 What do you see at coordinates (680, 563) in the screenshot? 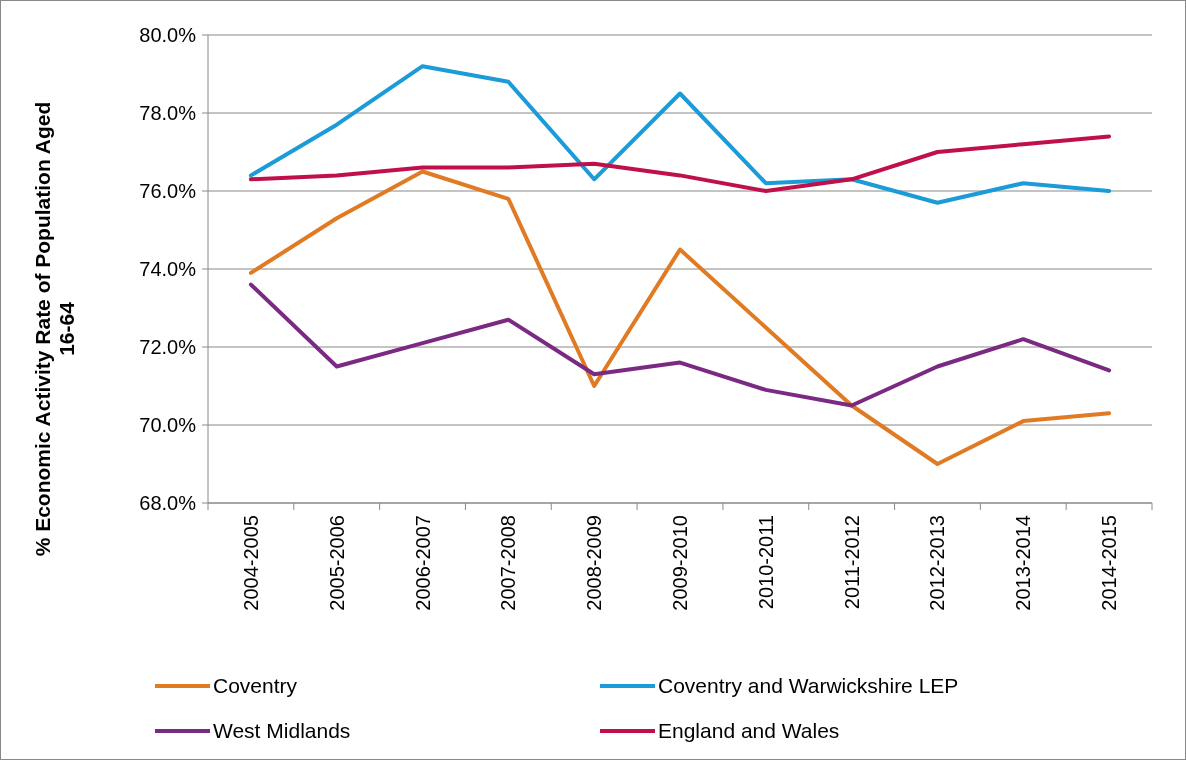
I see `x-tick-label: 2009-2010` at bounding box center [680, 563].